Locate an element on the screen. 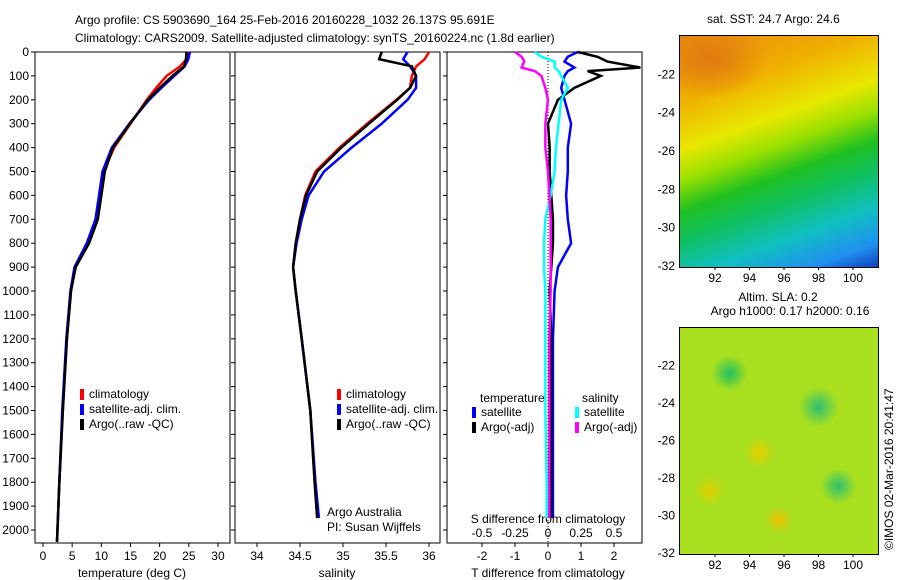 Image resolution: width=900 pixels, height=580 pixels. x-tick-label: 34.5 is located at coordinates (300, 556).